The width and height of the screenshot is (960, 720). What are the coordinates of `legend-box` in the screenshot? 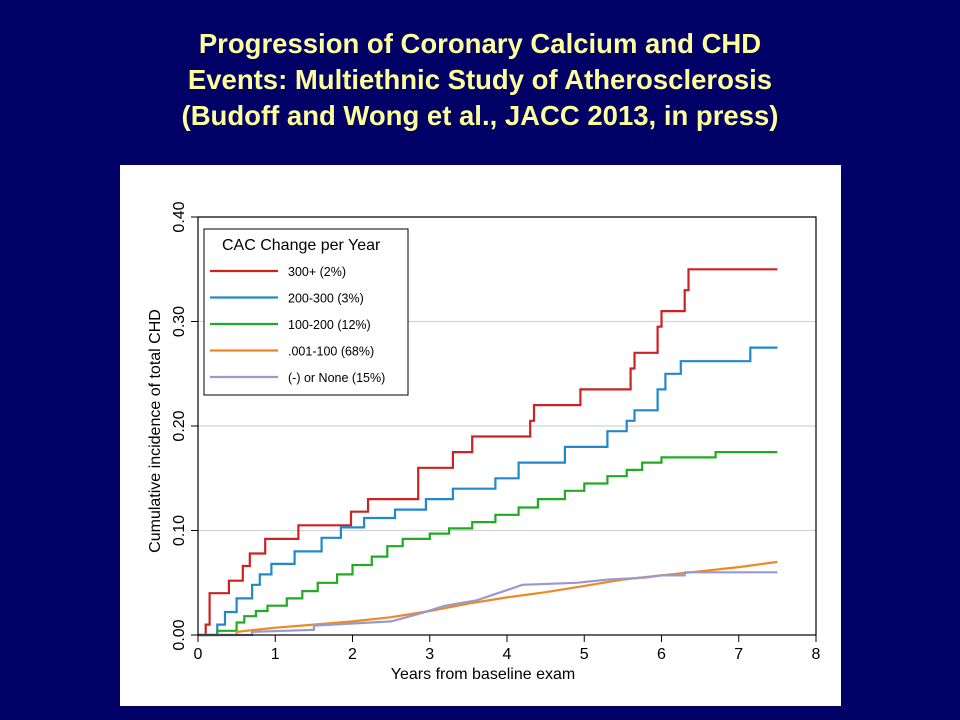 It's located at (306, 312).